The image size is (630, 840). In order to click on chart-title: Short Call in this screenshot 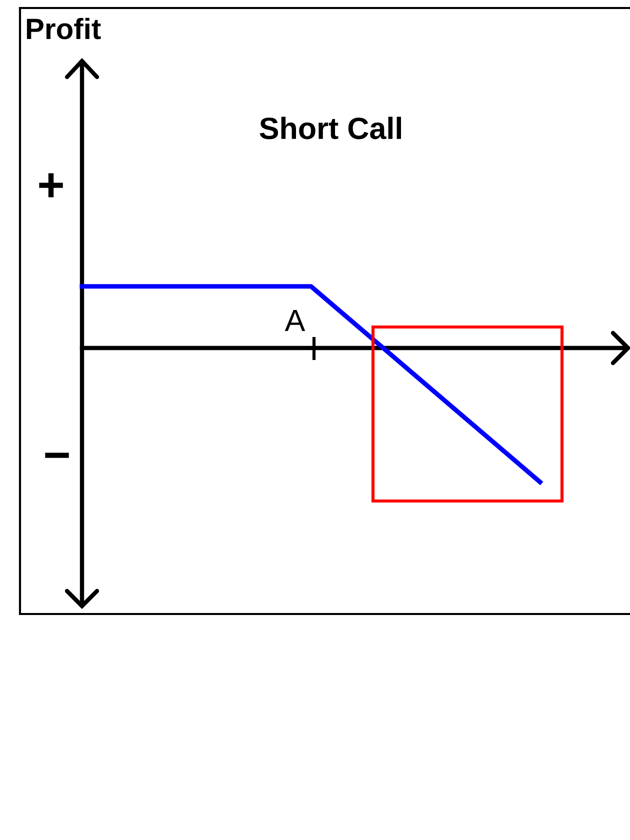, I will do `click(330, 128)`.